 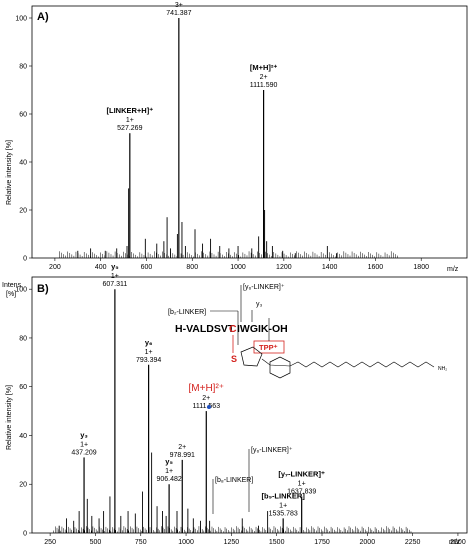 What do you see at coordinates (283, 513) in the screenshot?
I see `peak-mz-label: 1535.783` at bounding box center [283, 513].